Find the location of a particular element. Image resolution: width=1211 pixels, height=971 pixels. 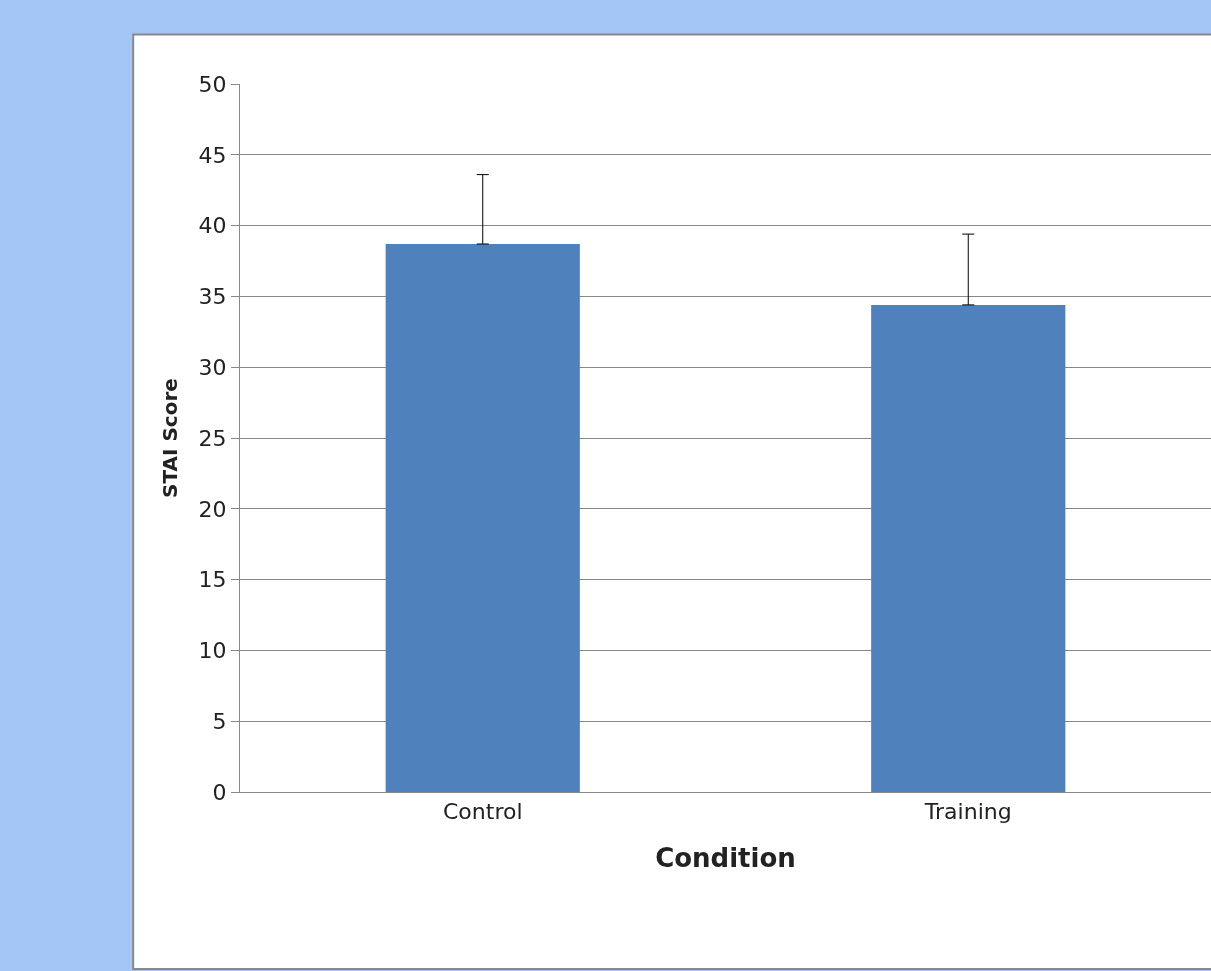

x-axis-title: Condition is located at coordinates (725, 858).